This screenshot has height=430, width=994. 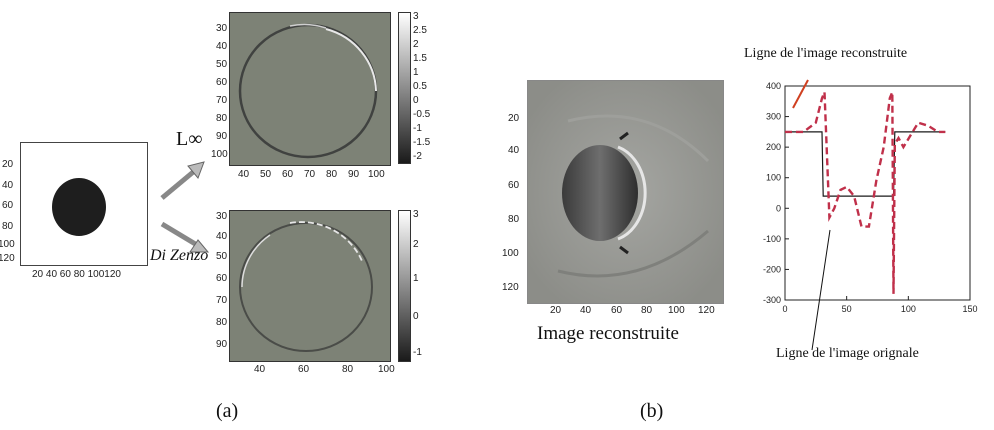 I want to click on bottom-ytick: 40, so click(x=222, y=236).